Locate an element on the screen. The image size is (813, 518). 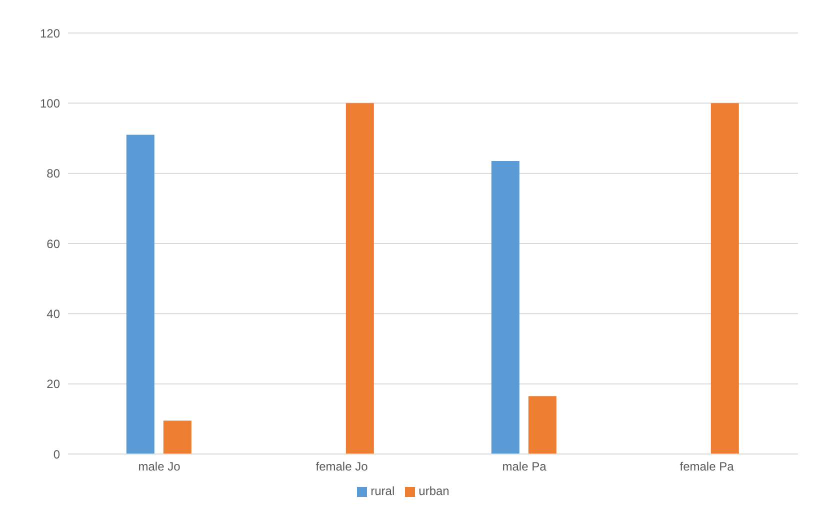
x-tick-label: female Jo is located at coordinates (342, 467).